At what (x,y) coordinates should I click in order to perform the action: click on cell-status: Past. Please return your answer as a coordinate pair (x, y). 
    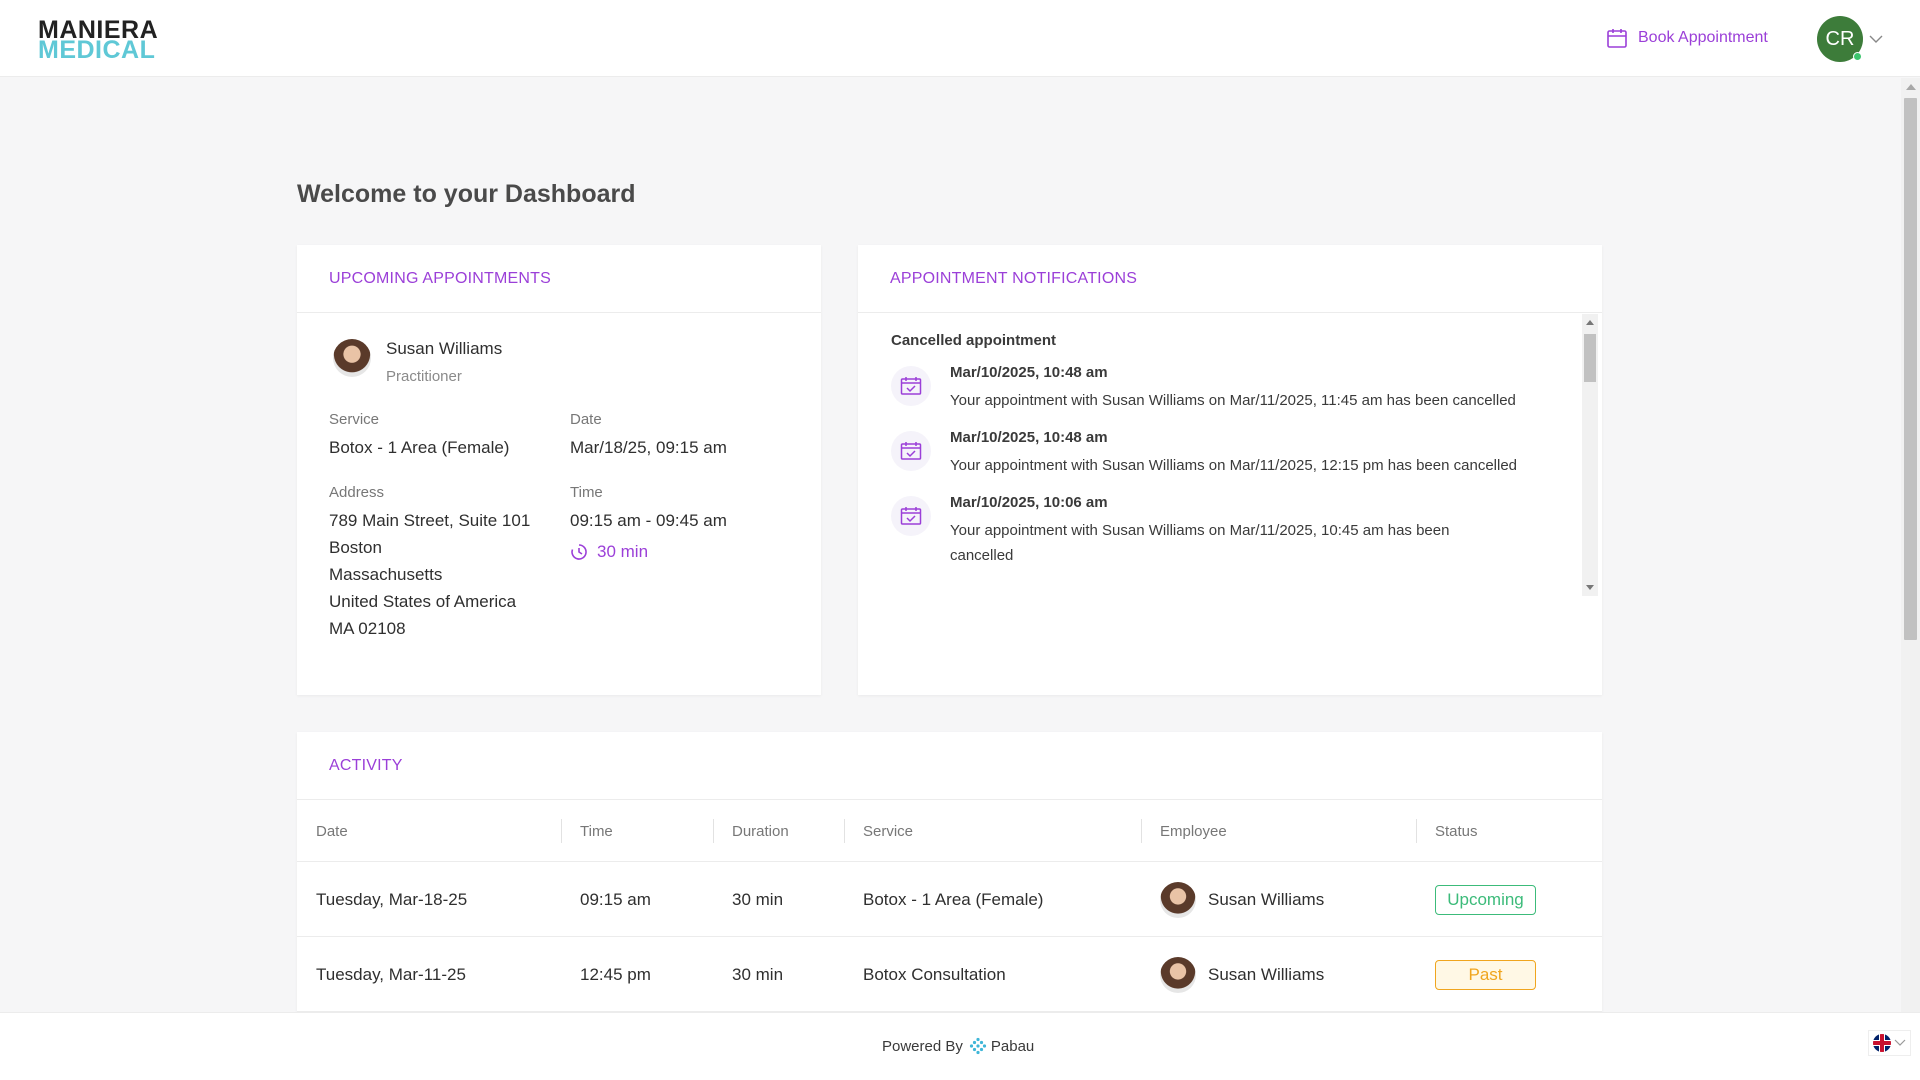
    Looking at the image, I should click on (1485, 974).